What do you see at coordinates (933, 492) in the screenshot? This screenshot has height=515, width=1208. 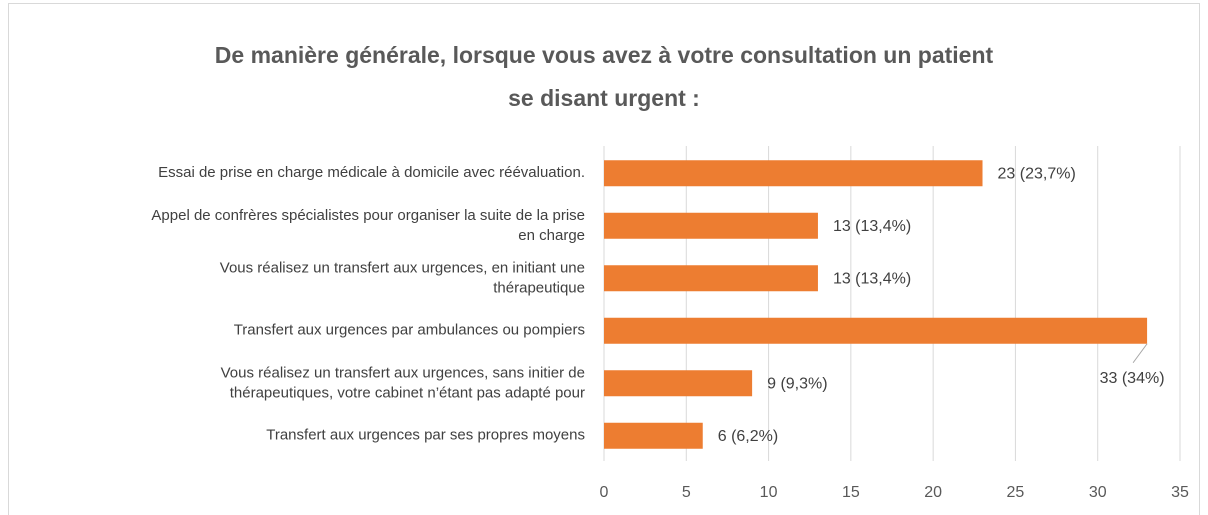 I see `x-tick-label: 20` at bounding box center [933, 492].